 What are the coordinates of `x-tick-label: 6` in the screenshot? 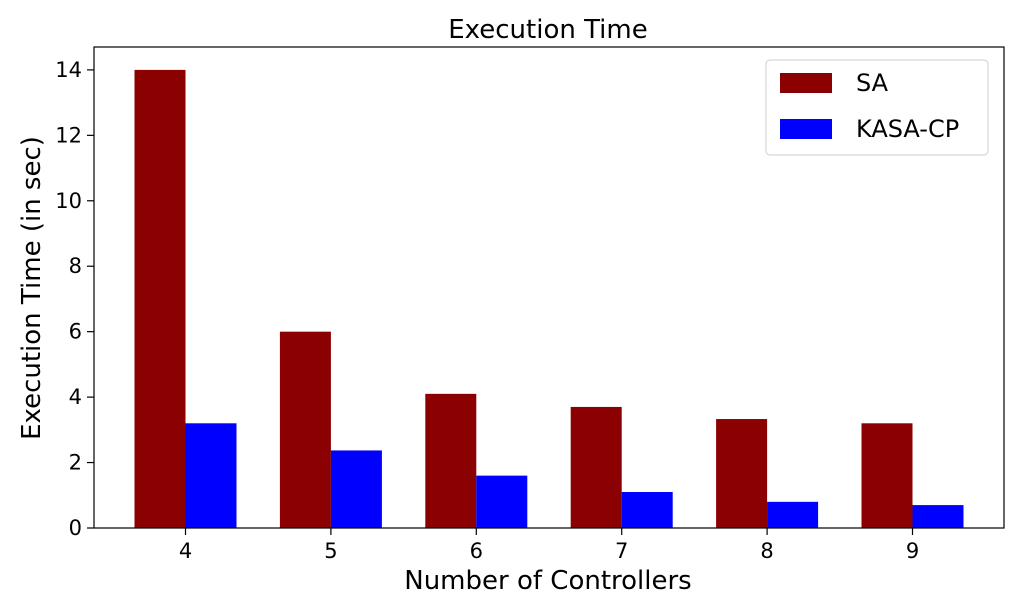 It's located at (476, 551).